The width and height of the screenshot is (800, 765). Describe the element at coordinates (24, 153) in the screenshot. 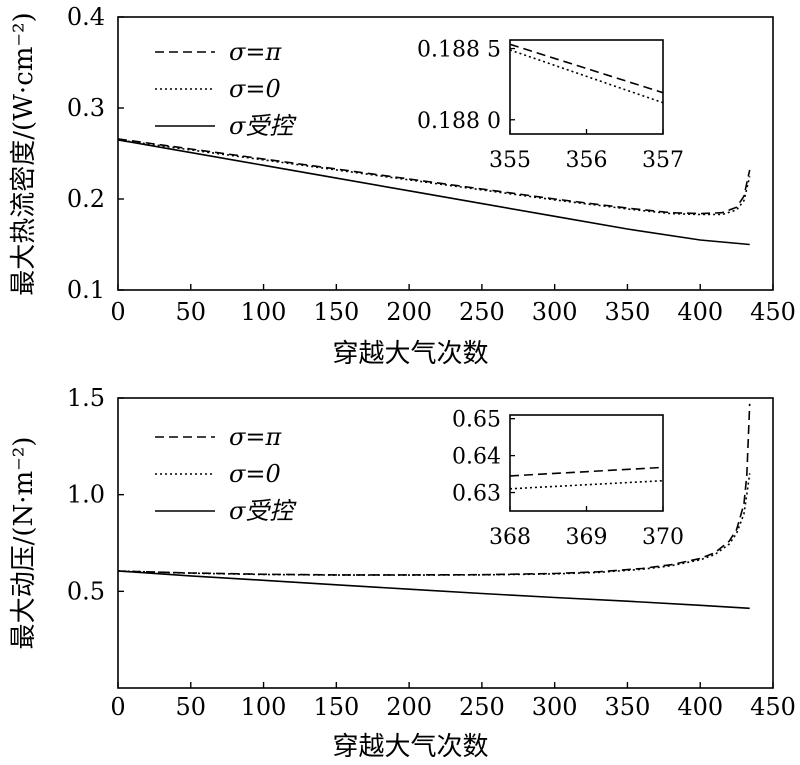

I see `y-axis-label: 最大热流密度/(W·cm⁻²)` at that location.